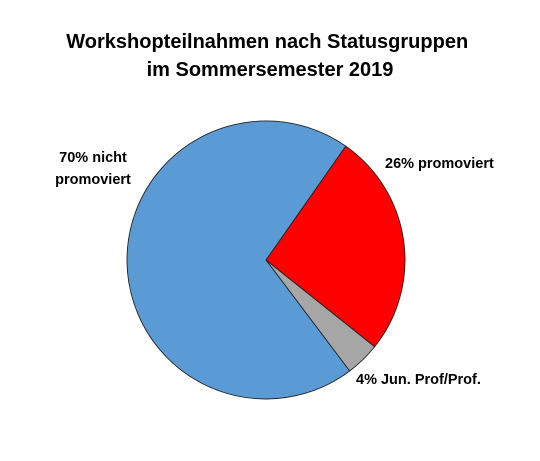  I want to click on slice-label: 4% Jun. Prof/Prof., so click(418, 380).